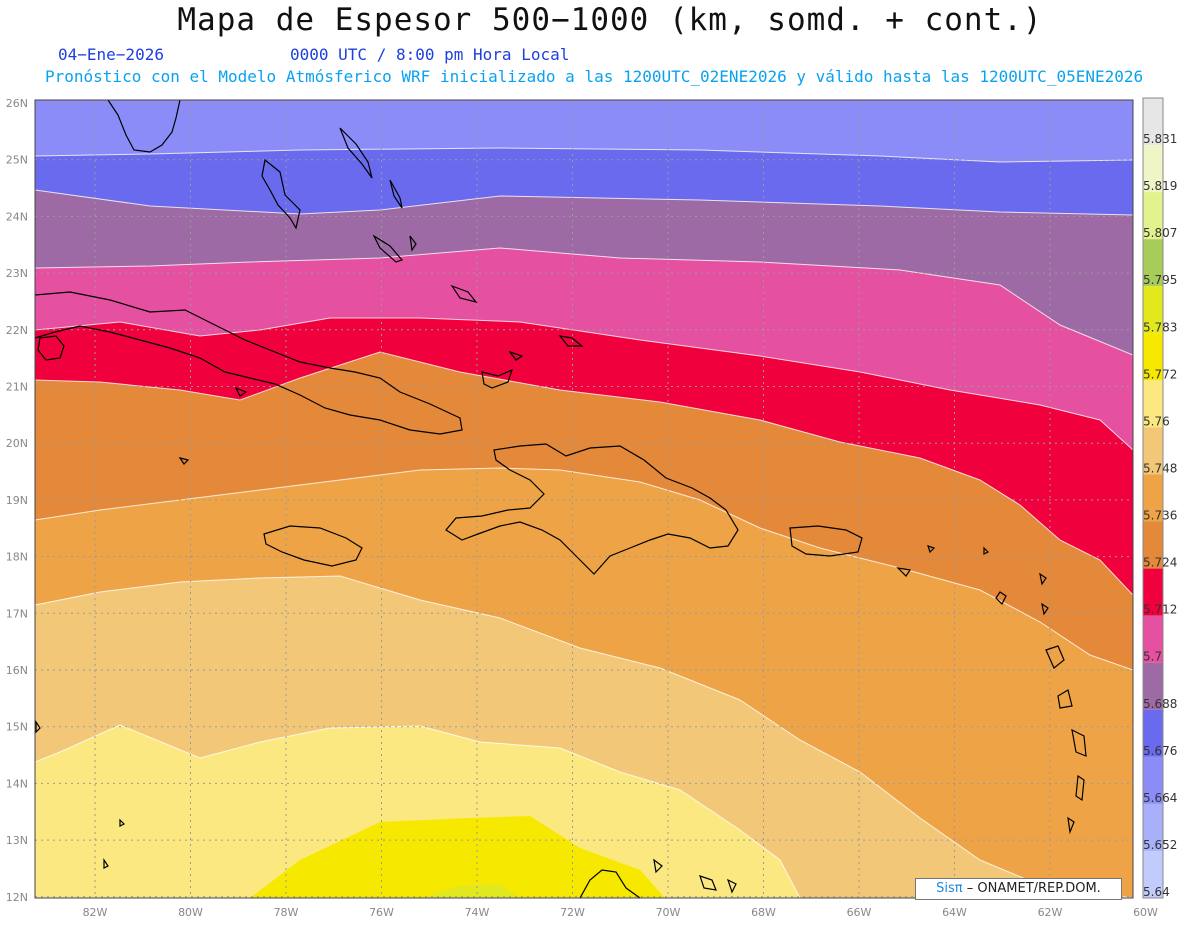 The width and height of the screenshot is (1200, 927). I want to click on lat-label: 18N, so click(17, 557).